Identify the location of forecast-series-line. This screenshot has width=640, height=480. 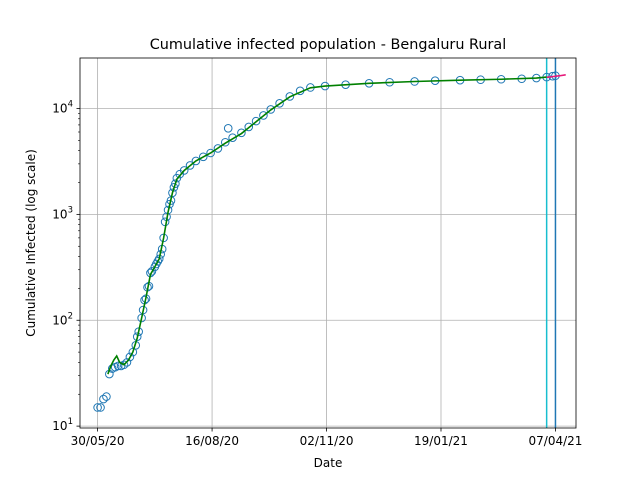
(556, 76).